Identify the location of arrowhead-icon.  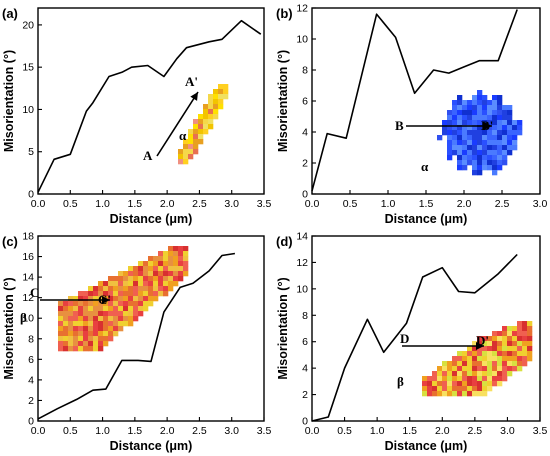
(106, 300).